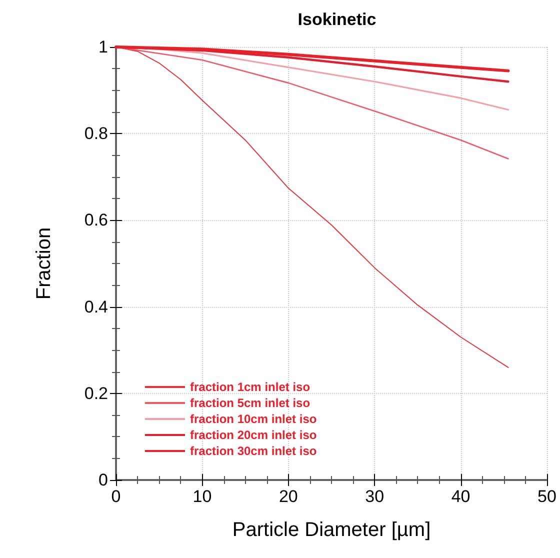 The width and height of the screenshot is (560, 558). Describe the element at coordinates (116, 496) in the screenshot. I see `x-tick-label: 0` at that location.